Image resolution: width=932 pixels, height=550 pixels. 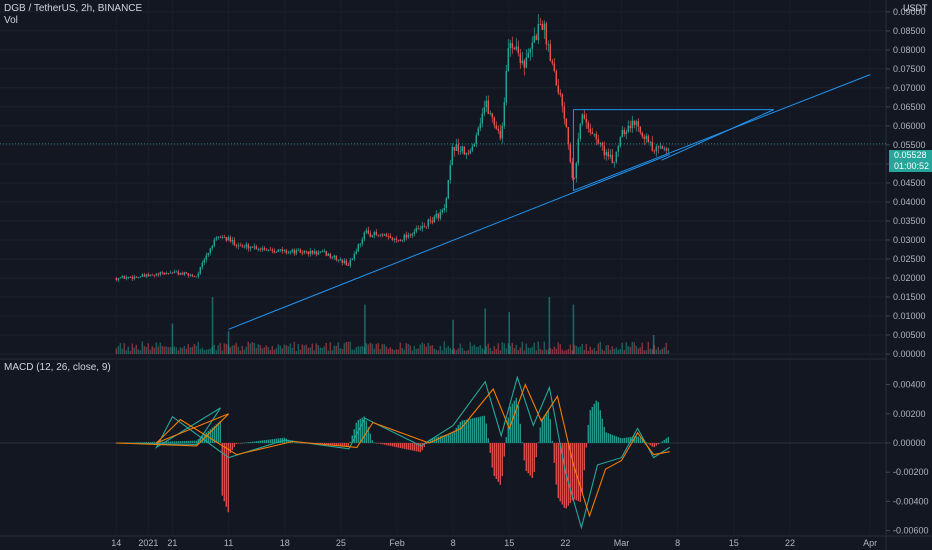 I want to click on price-tick-label: 0.06500, so click(x=909, y=107).